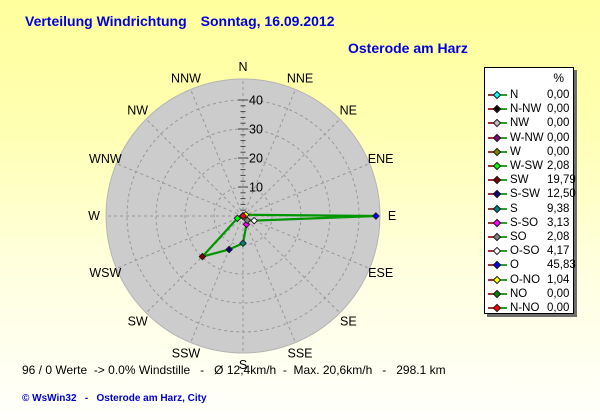  Describe the element at coordinates (300, 78) in the screenshot. I see `compass-label-NNE: NNE` at that location.